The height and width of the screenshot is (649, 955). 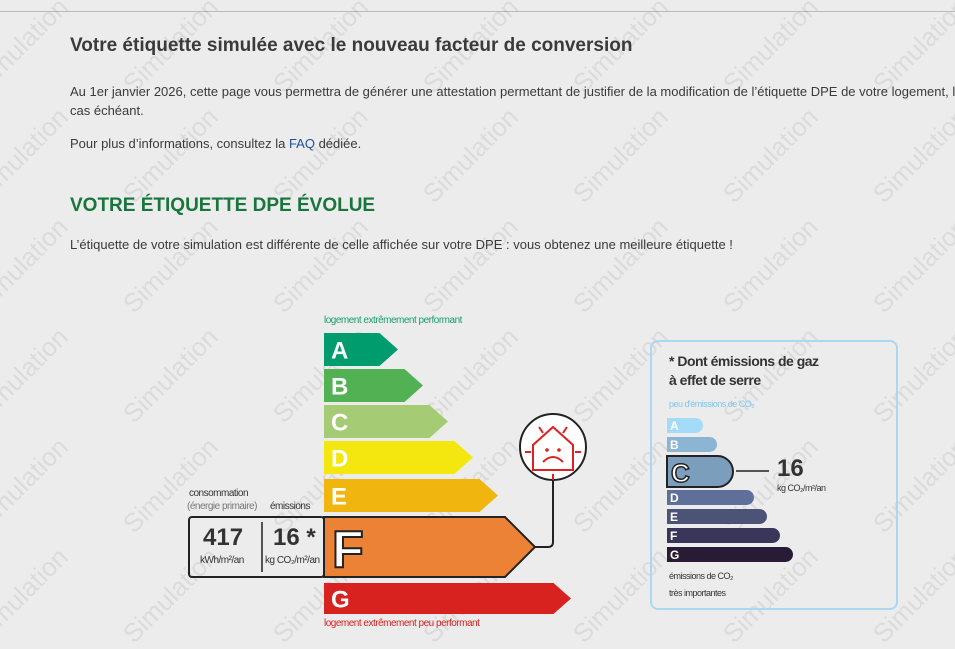 I want to click on ges-bar-d, so click(x=711, y=497).